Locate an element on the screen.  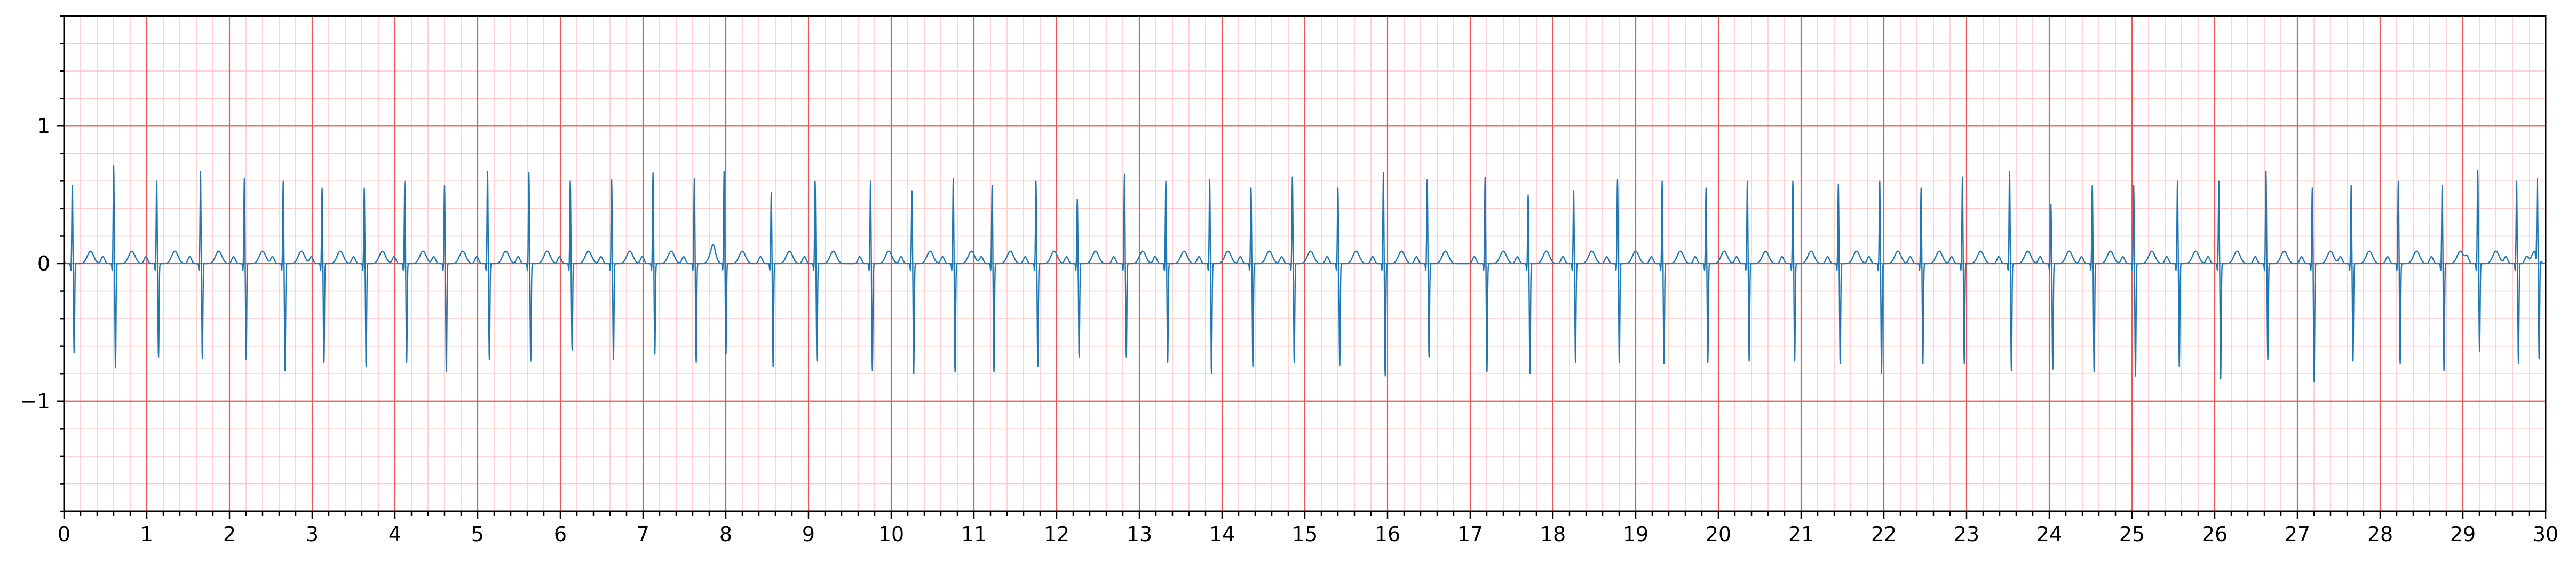
x-tick-label: 19 is located at coordinates (1635, 534).